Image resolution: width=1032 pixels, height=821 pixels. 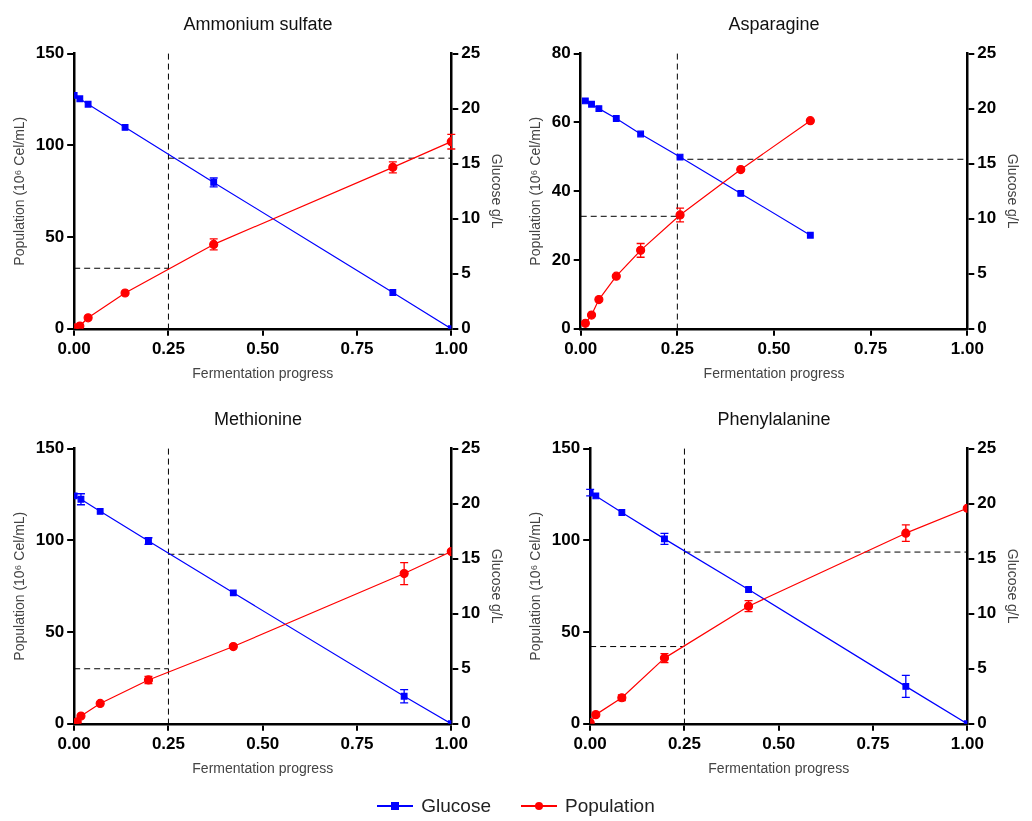 I want to click on legend-label: Population, so click(x=609, y=806).